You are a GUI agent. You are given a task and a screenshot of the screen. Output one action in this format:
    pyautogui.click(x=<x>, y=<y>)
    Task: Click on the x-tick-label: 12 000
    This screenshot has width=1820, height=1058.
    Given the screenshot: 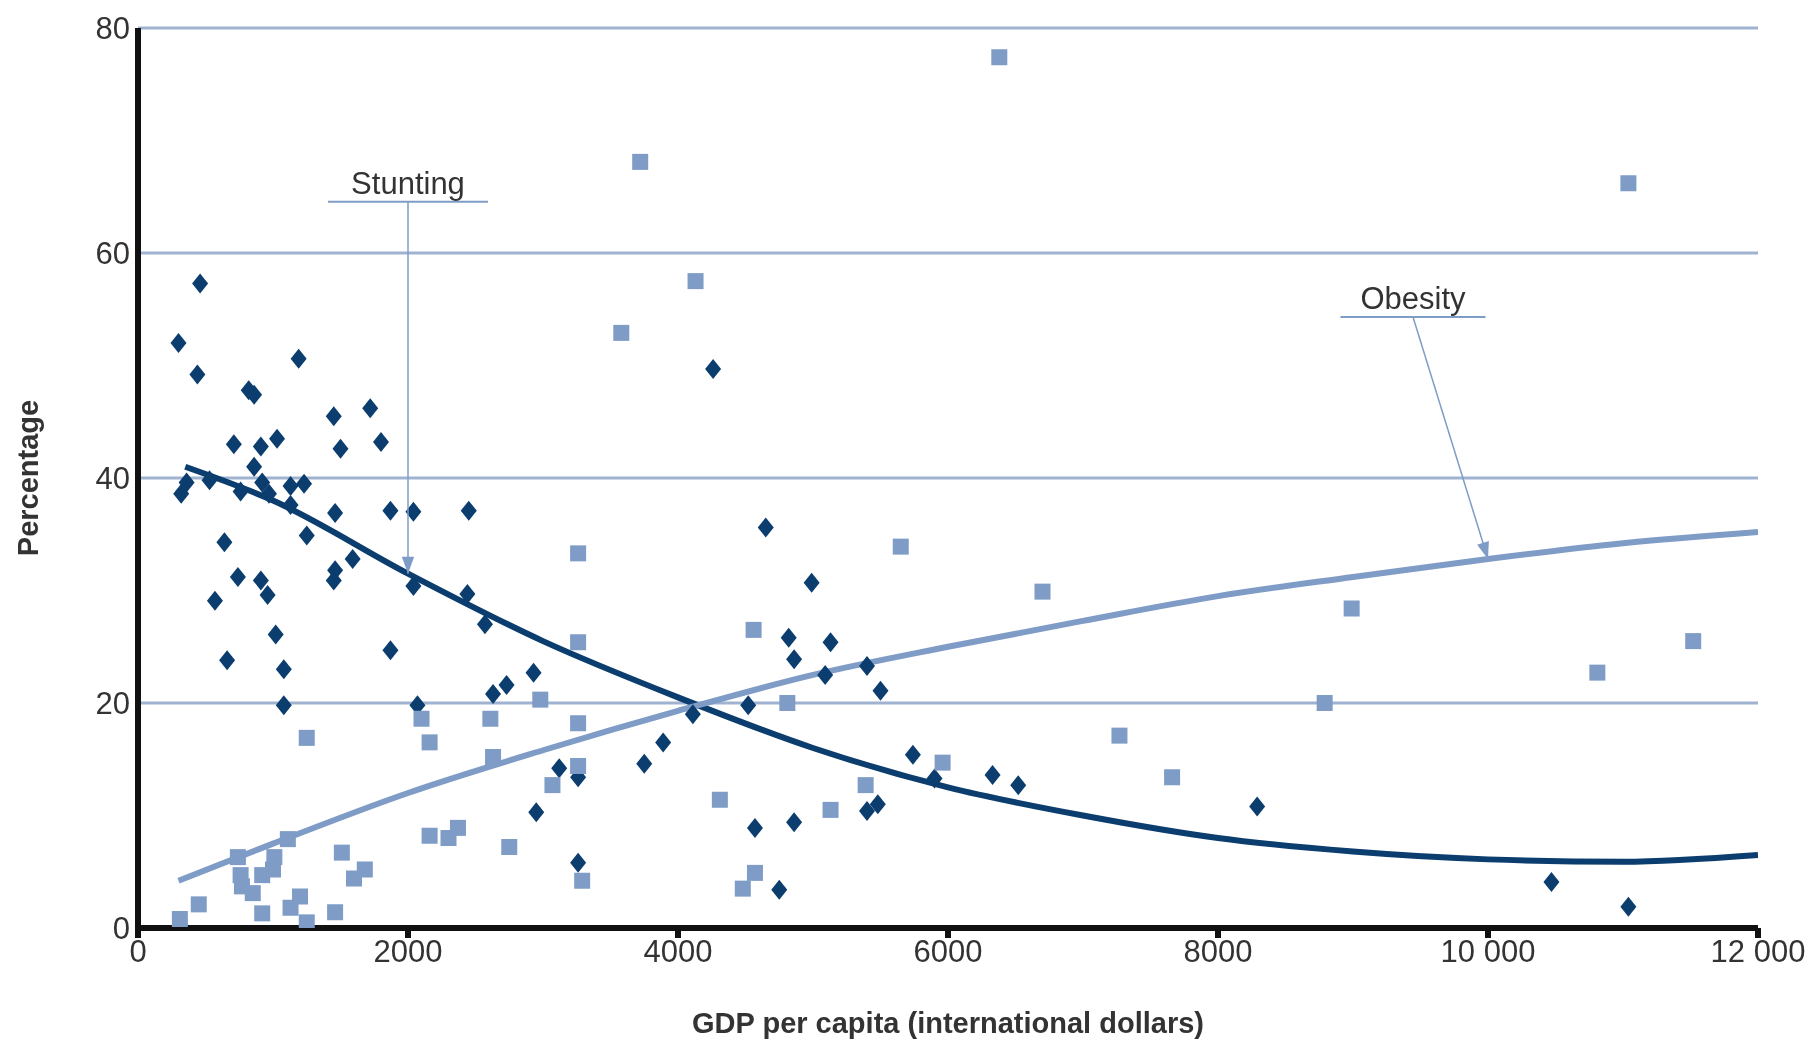 What is the action you would take?
    pyautogui.click(x=1758, y=952)
    